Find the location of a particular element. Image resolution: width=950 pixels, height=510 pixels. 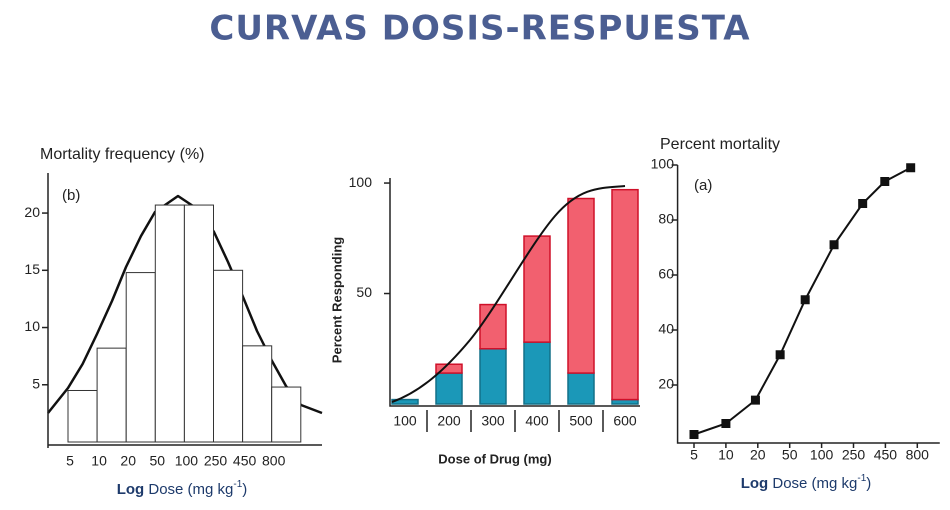

x-tick-label: 200 is located at coordinates (449, 421).